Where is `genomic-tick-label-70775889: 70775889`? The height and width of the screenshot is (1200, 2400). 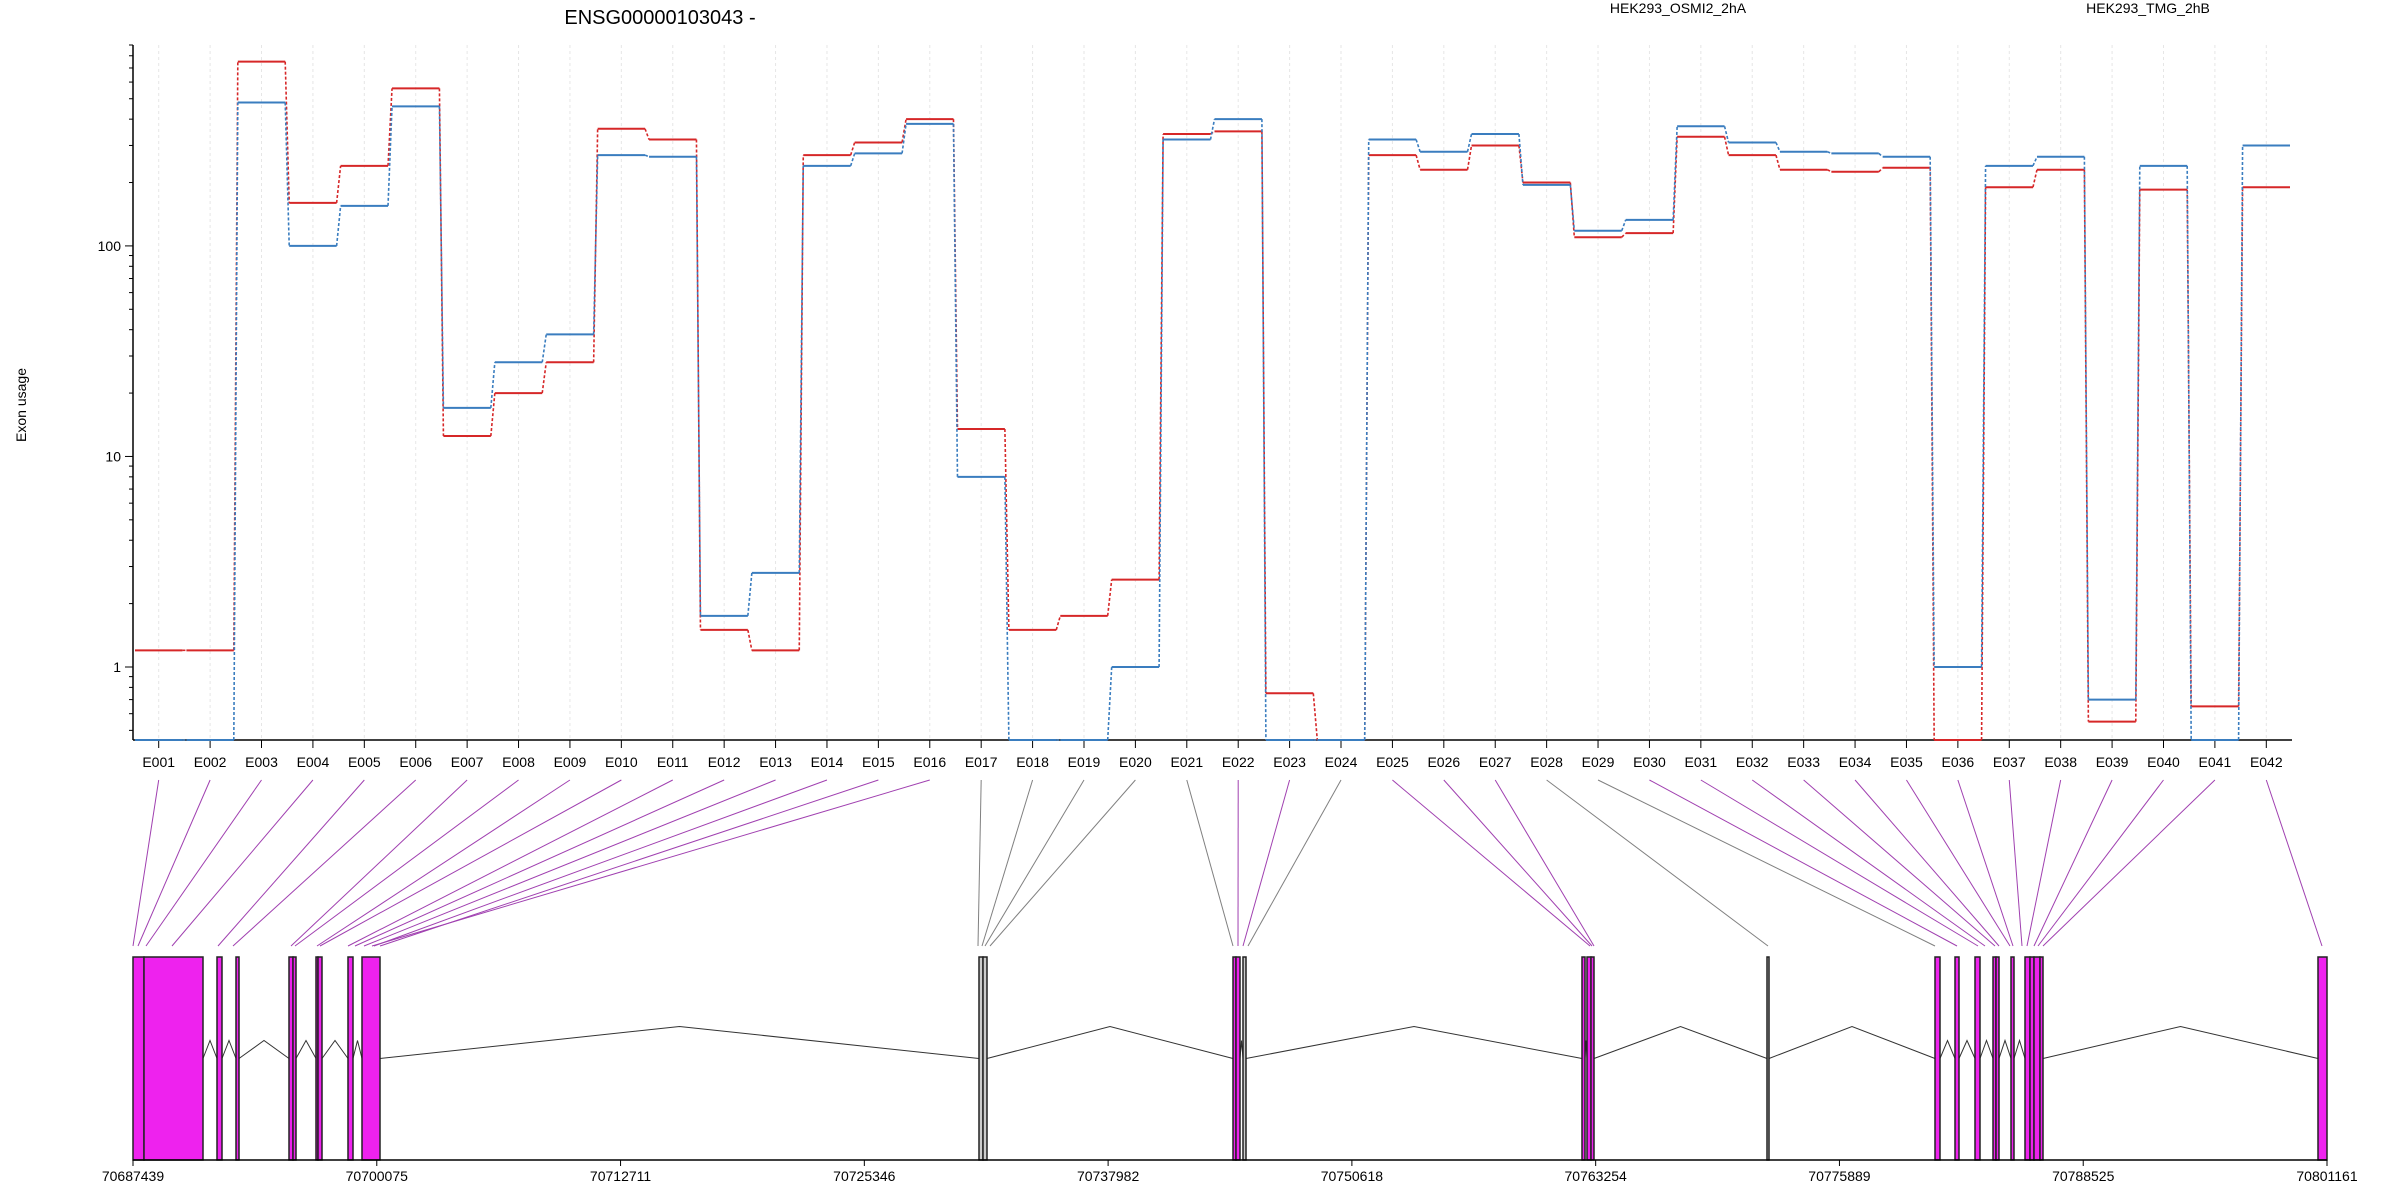 genomic-tick-label-70775889: 70775889 is located at coordinates (1839, 1176).